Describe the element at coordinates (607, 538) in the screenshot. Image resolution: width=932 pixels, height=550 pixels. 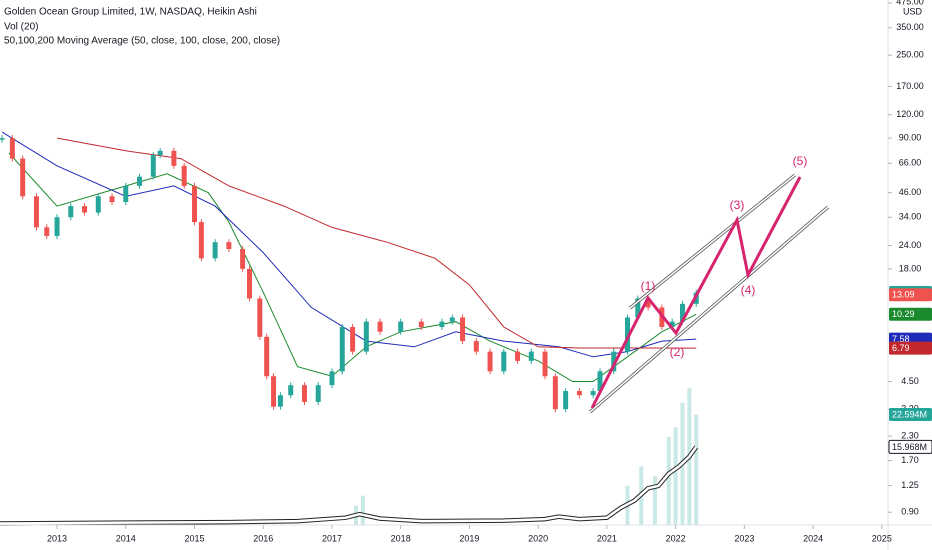
I see `x-tick-label: 2021` at that location.